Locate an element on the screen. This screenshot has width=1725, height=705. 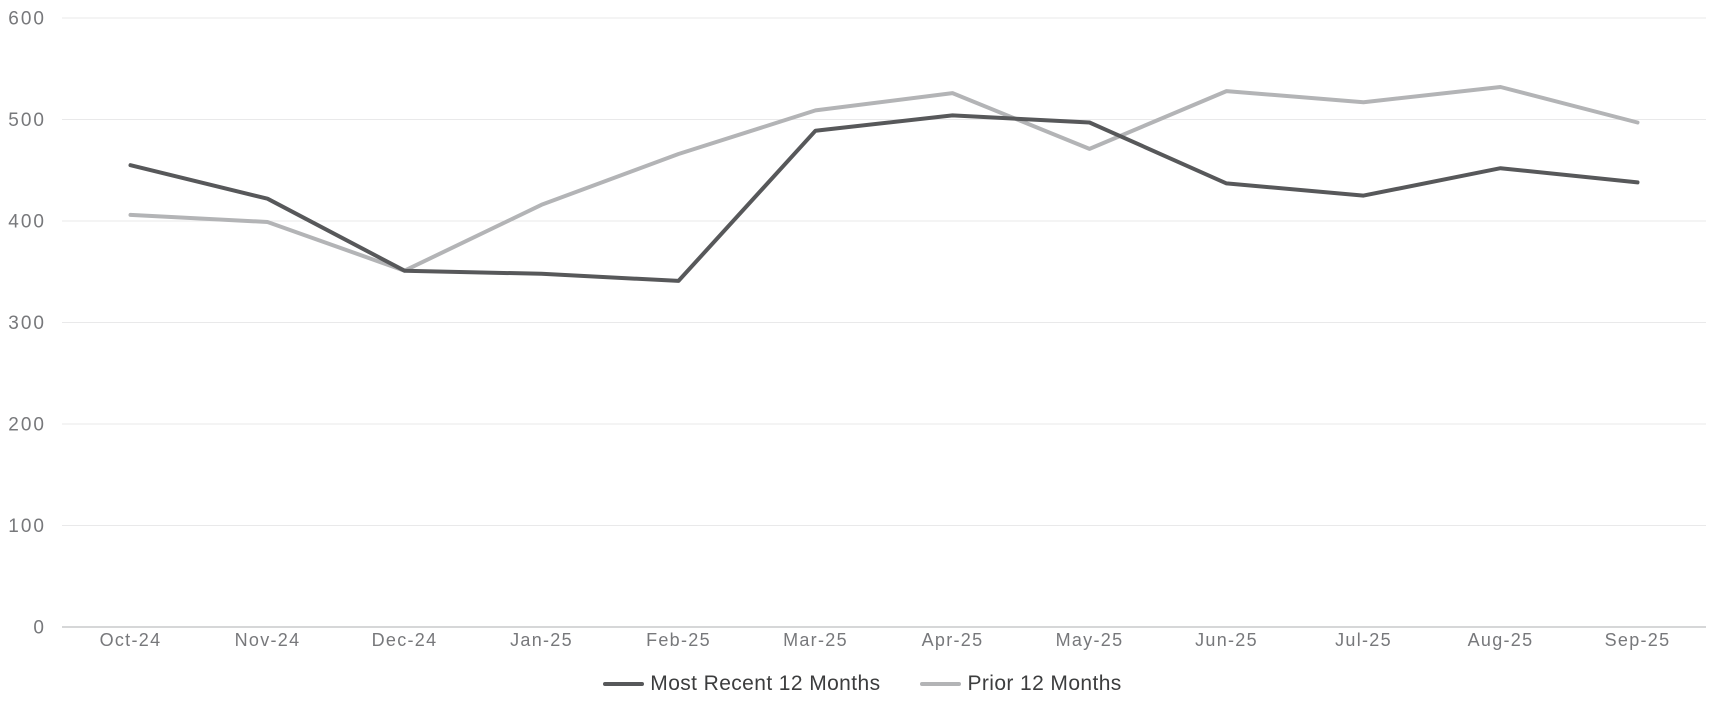
x-axis-label-jan-25: Jan-25 is located at coordinates (541, 640).